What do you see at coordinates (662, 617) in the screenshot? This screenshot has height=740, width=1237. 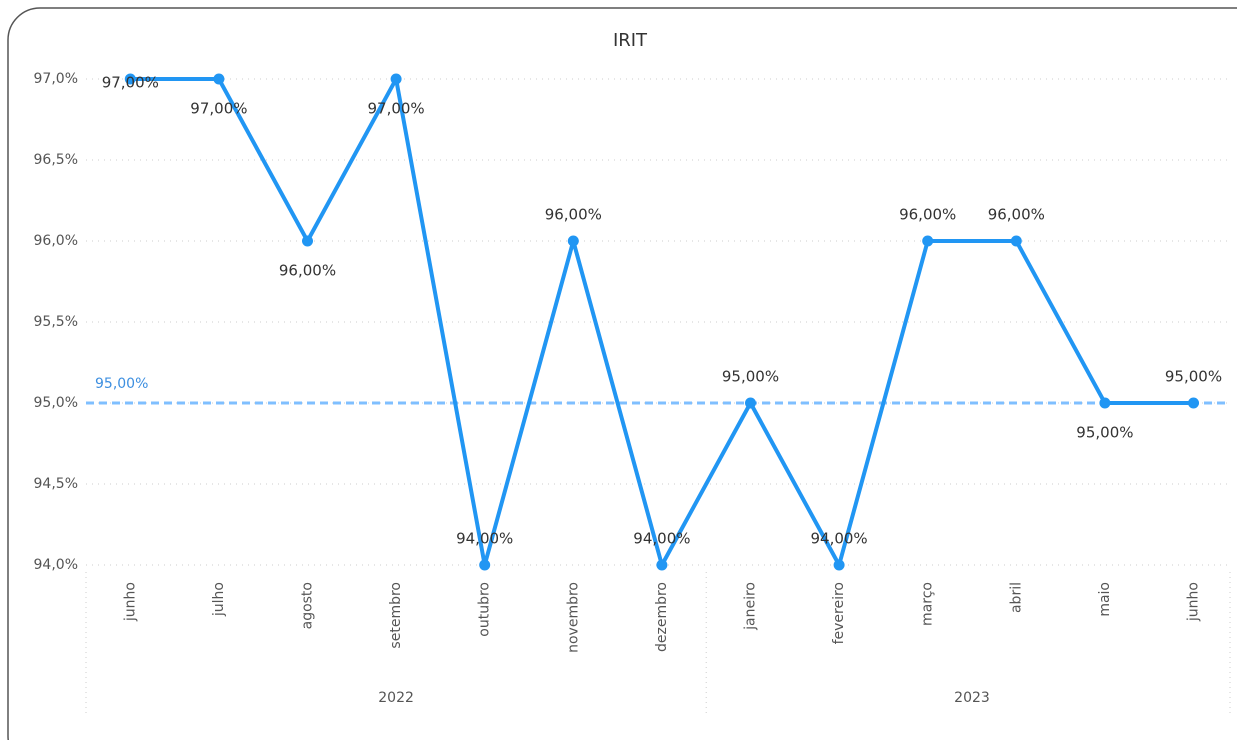 I see `x-tick-label: dezembro` at bounding box center [662, 617].